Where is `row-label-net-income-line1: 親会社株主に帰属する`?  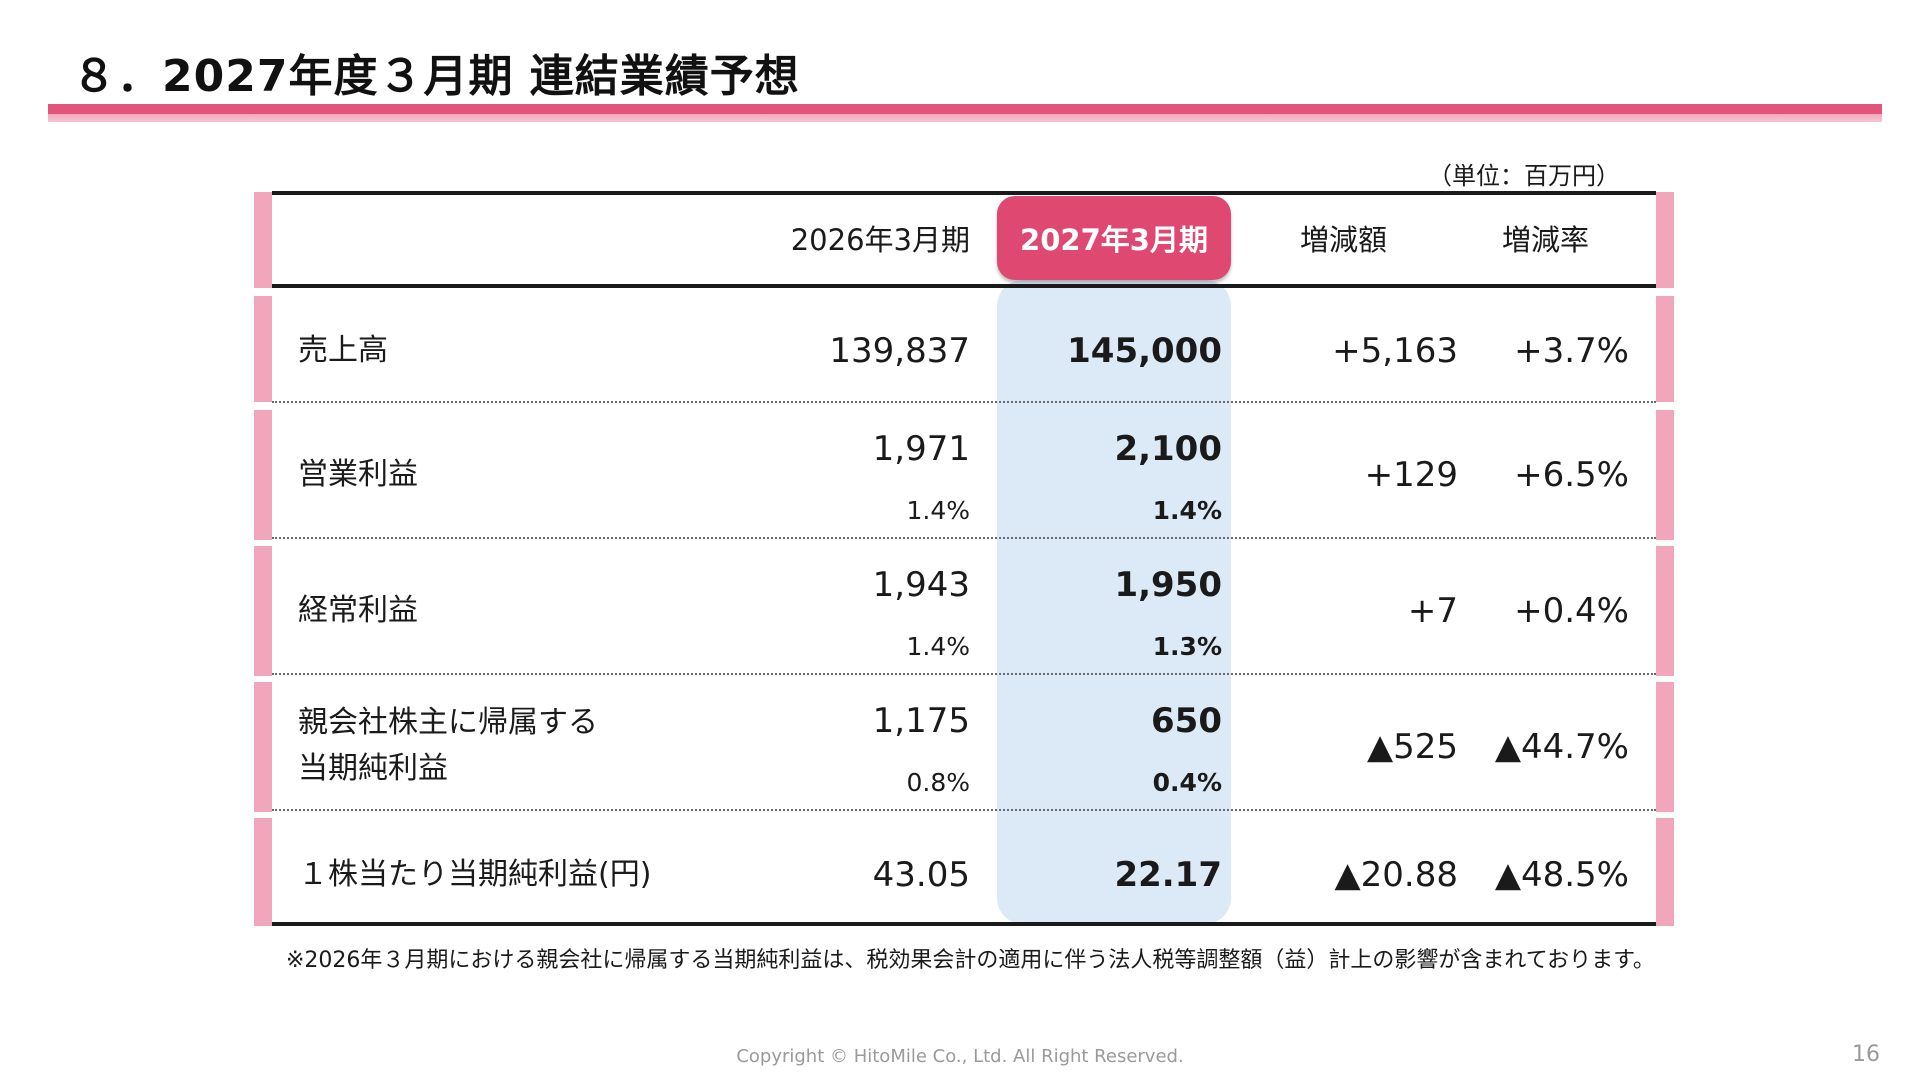 row-label-net-income-line1: 親会社株主に帰属する is located at coordinates (448, 722).